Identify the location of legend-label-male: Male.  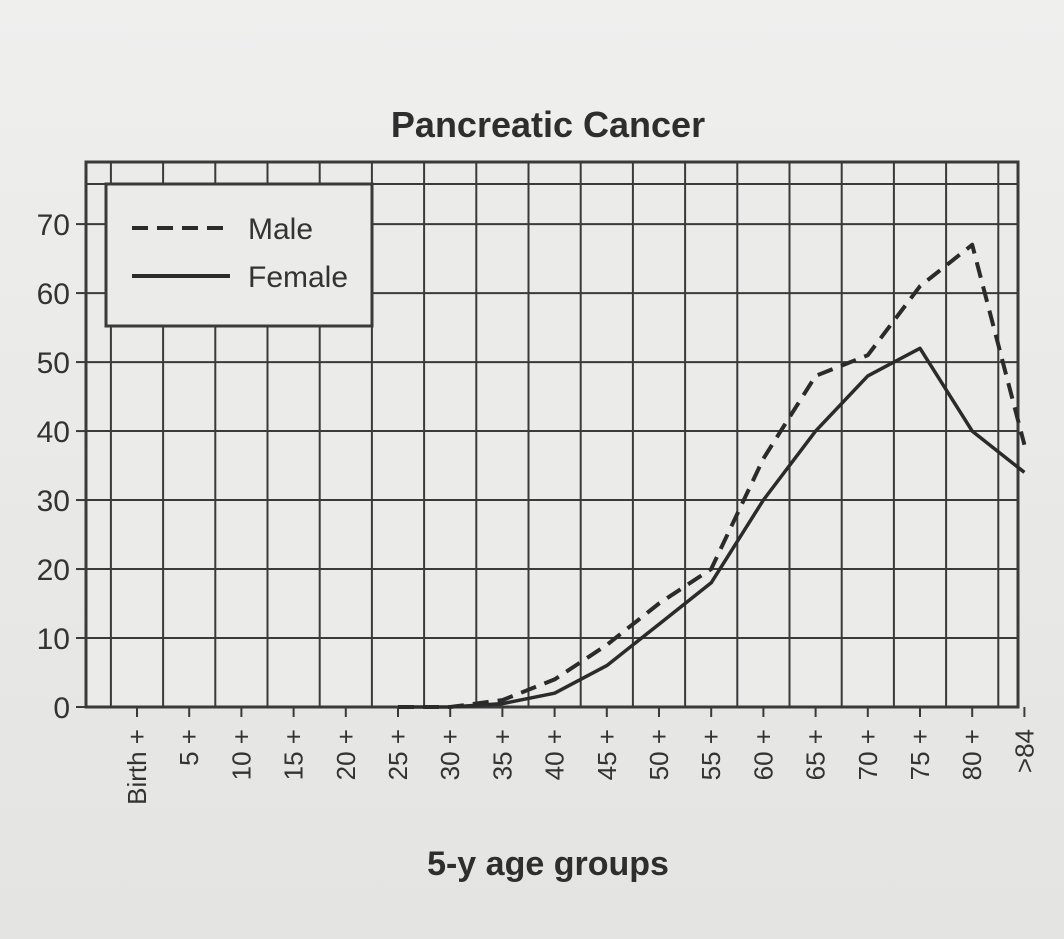
(280, 229).